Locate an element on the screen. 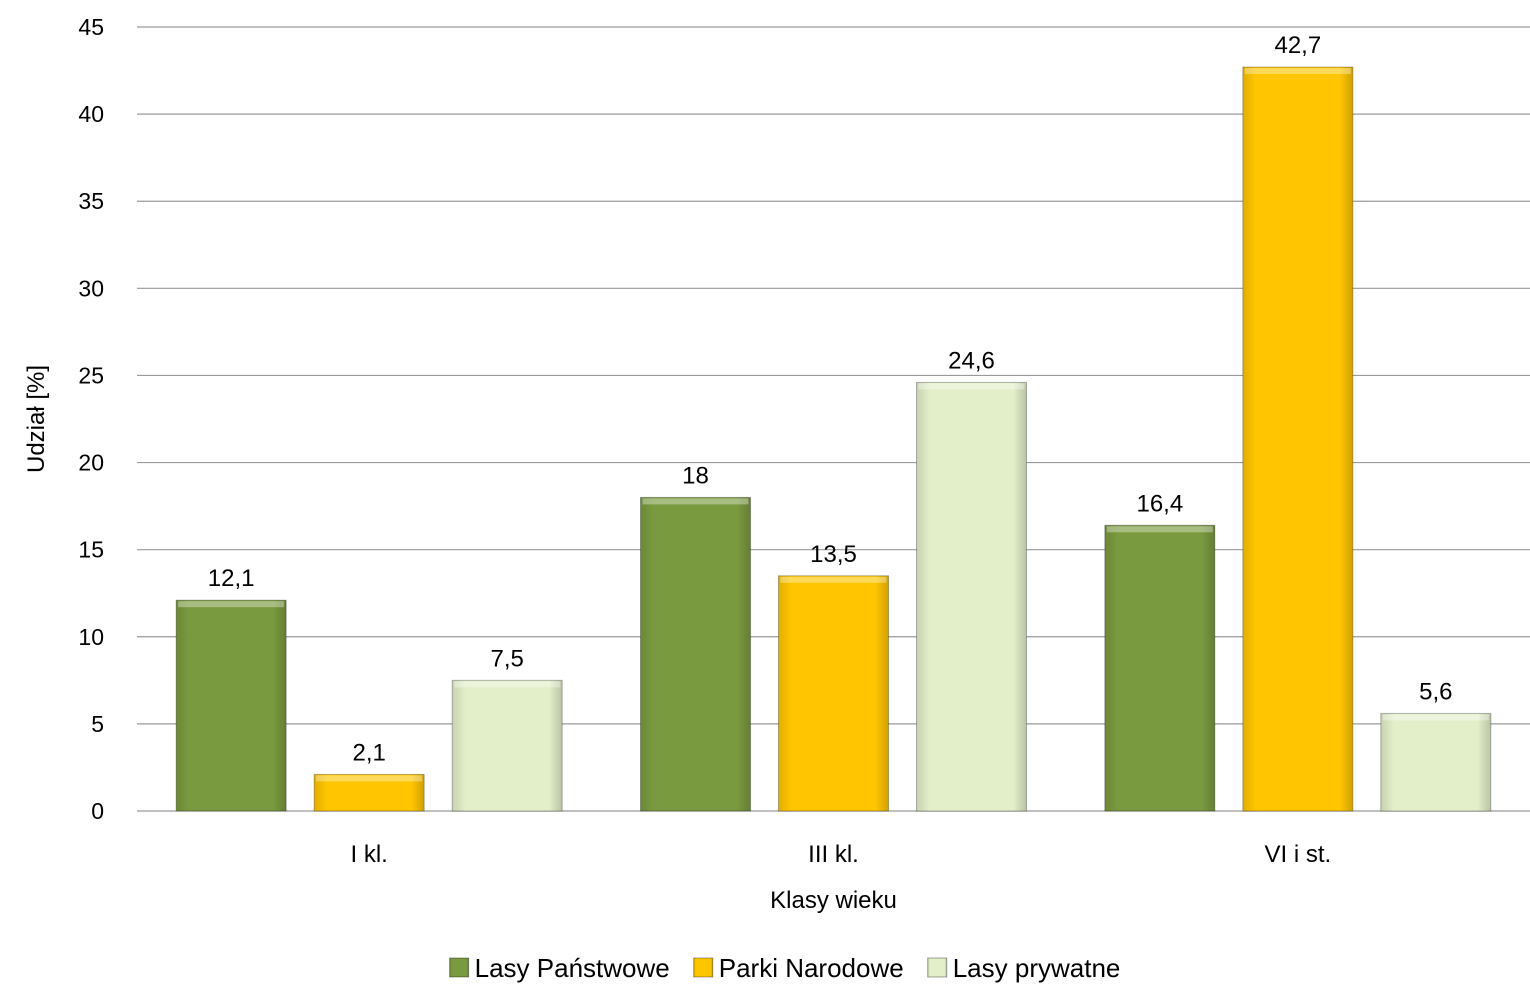 The height and width of the screenshot is (994, 1530). legend-item: Parki Narodowe is located at coordinates (798, 968).